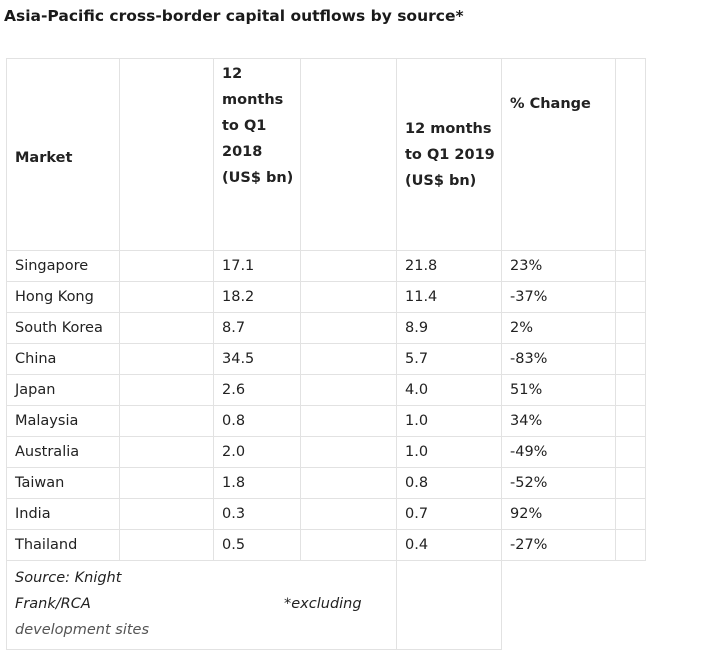 This screenshot has width=709, height=650. Describe the element at coordinates (63, 266) in the screenshot. I see `cell-market: Singapore` at that location.